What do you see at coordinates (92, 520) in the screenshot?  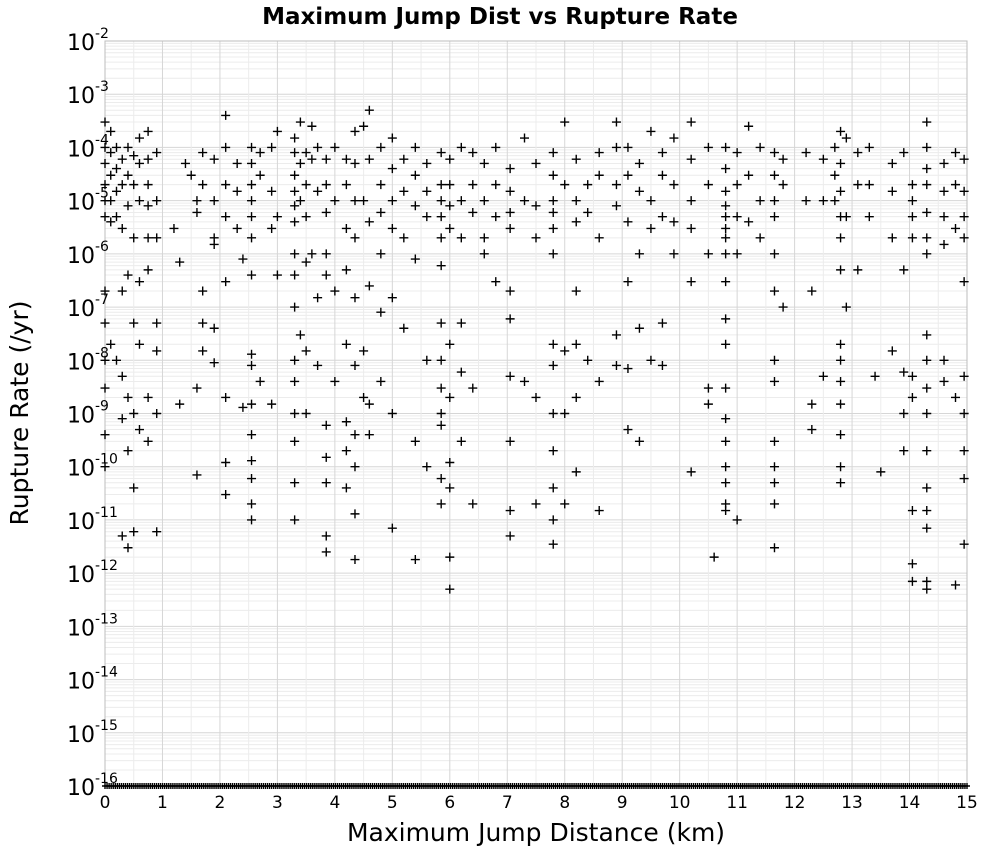 I see `y-tick-label: 10-11` at bounding box center [92, 520].